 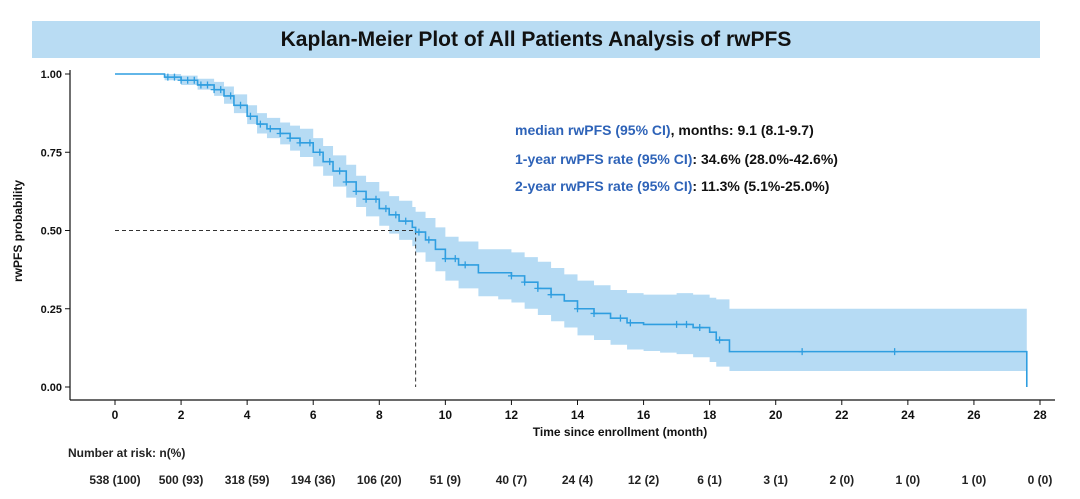 I want to click on x-tick-label: 12, so click(x=512, y=415).